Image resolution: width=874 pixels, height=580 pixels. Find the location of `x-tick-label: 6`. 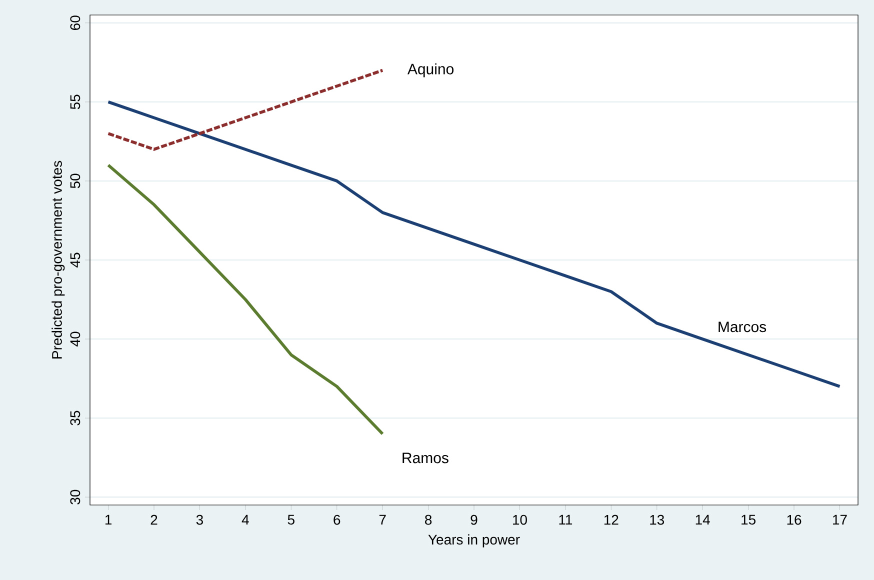

x-tick-label: 6 is located at coordinates (337, 519).